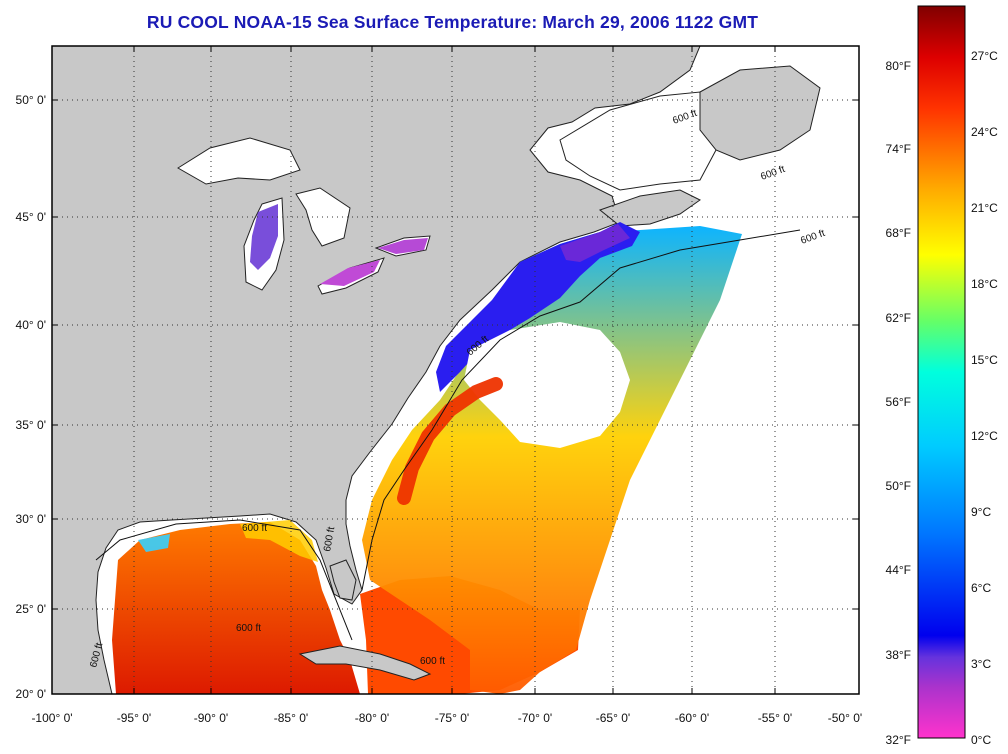 This screenshot has width=1008, height=754. What do you see at coordinates (984, 132) in the screenshot?
I see `c-label: 24°C` at bounding box center [984, 132].